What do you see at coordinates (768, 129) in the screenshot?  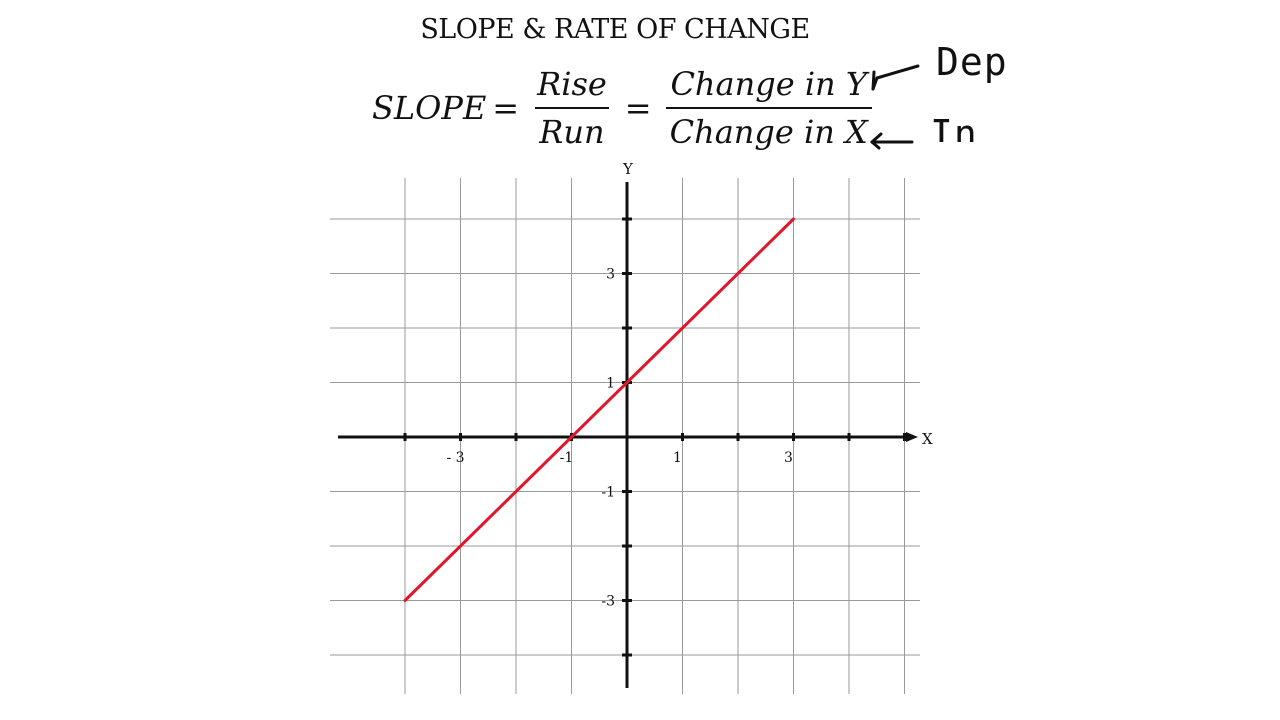 I see `fraction-change-in-x: Change in X` at bounding box center [768, 129].